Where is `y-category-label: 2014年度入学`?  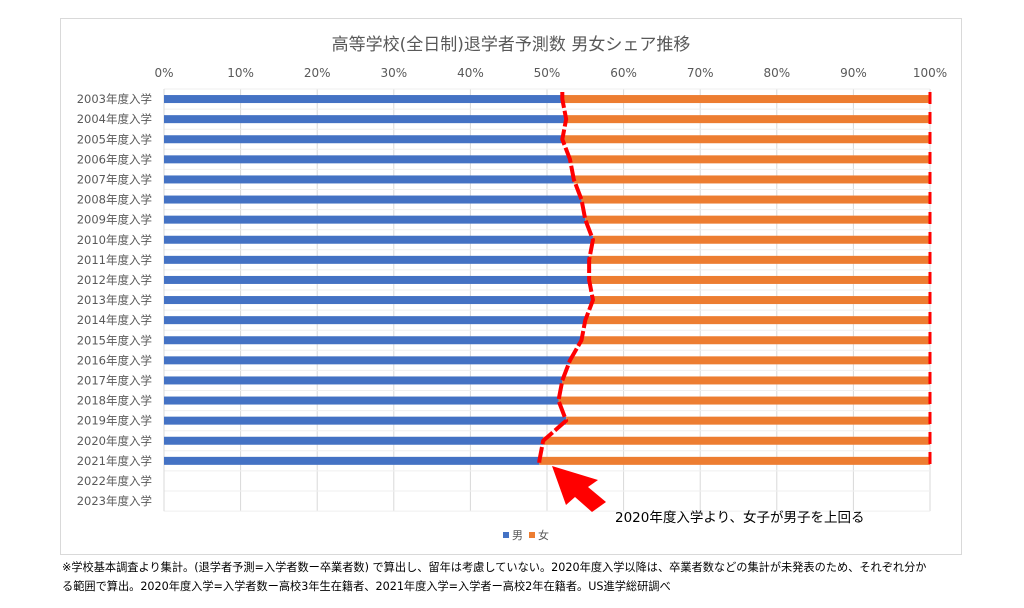 y-category-label: 2014年度入学 is located at coordinates (114, 320).